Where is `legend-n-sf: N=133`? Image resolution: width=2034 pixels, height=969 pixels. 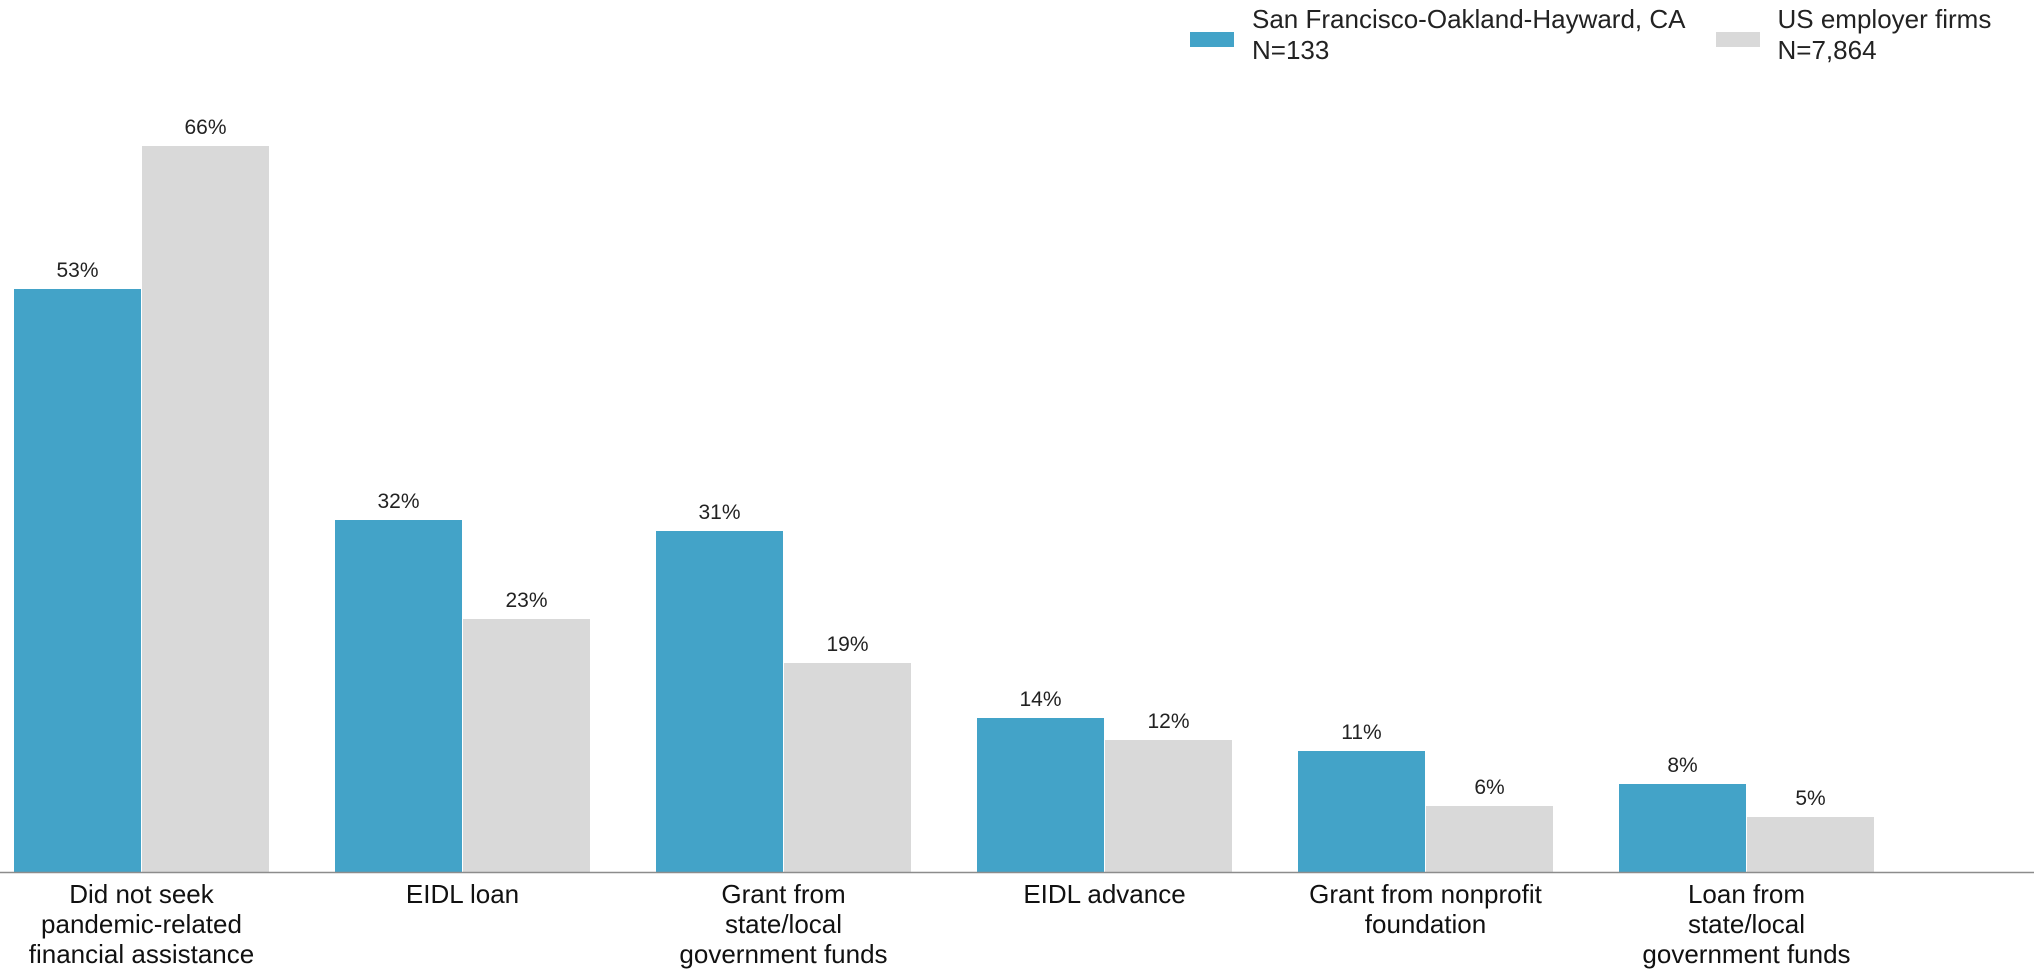
legend-n-sf: N=133 is located at coordinates (1291, 50).